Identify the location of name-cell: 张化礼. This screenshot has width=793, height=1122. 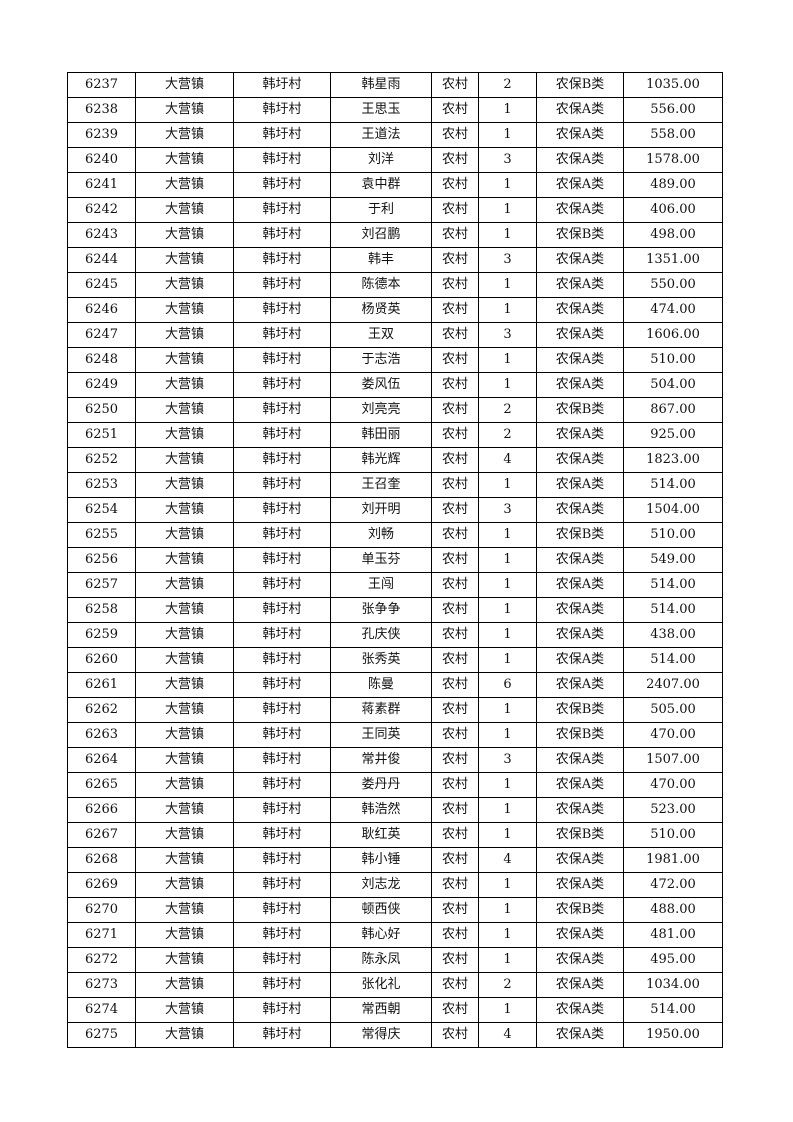
(381, 985).